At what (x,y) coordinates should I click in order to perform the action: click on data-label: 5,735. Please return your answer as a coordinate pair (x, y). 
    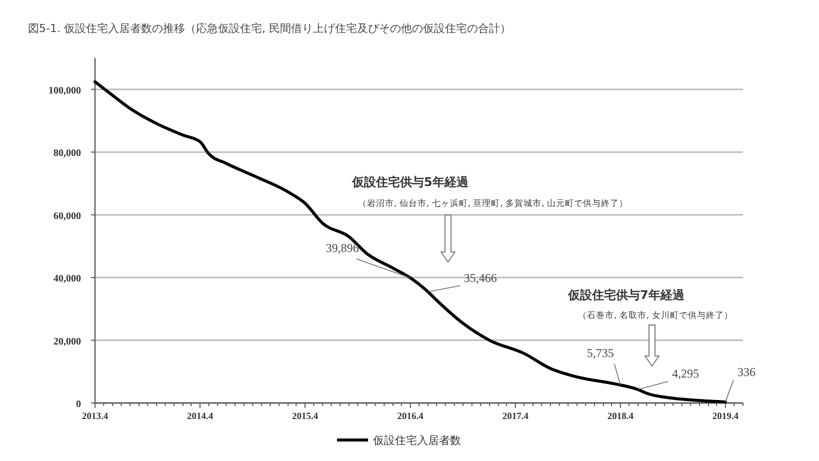
    Looking at the image, I should click on (600, 353).